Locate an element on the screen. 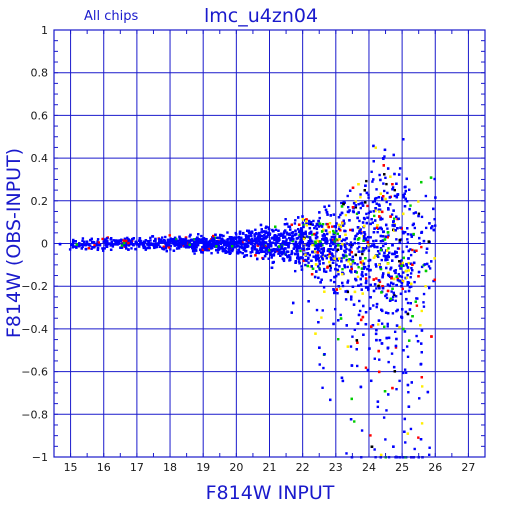 This screenshot has height=512, width=512. x-tick-label: 24 is located at coordinates (369, 467).